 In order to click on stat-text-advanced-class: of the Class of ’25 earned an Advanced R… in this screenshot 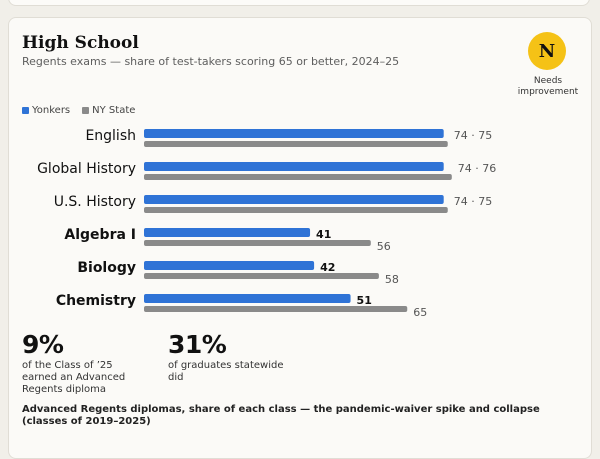, I will do `click(73, 378)`.